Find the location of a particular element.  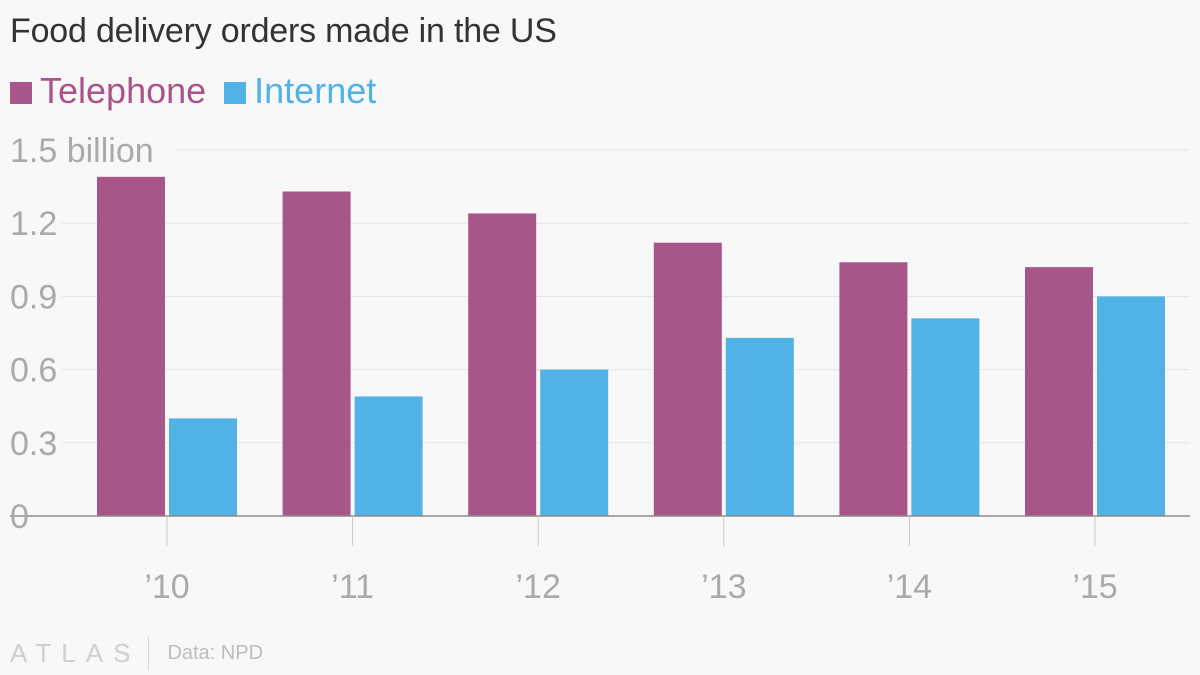

x-tick-label: ’15 is located at coordinates (1094, 587).